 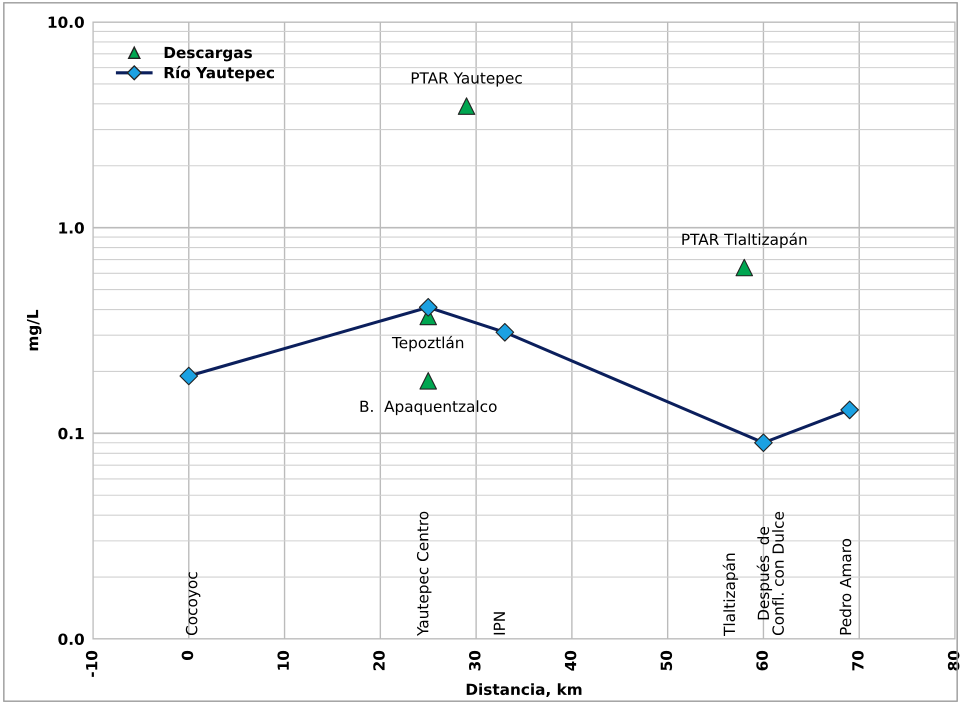 What do you see at coordinates (379, 660) in the screenshot?
I see `x-tick-label: 20` at bounding box center [379, 660].